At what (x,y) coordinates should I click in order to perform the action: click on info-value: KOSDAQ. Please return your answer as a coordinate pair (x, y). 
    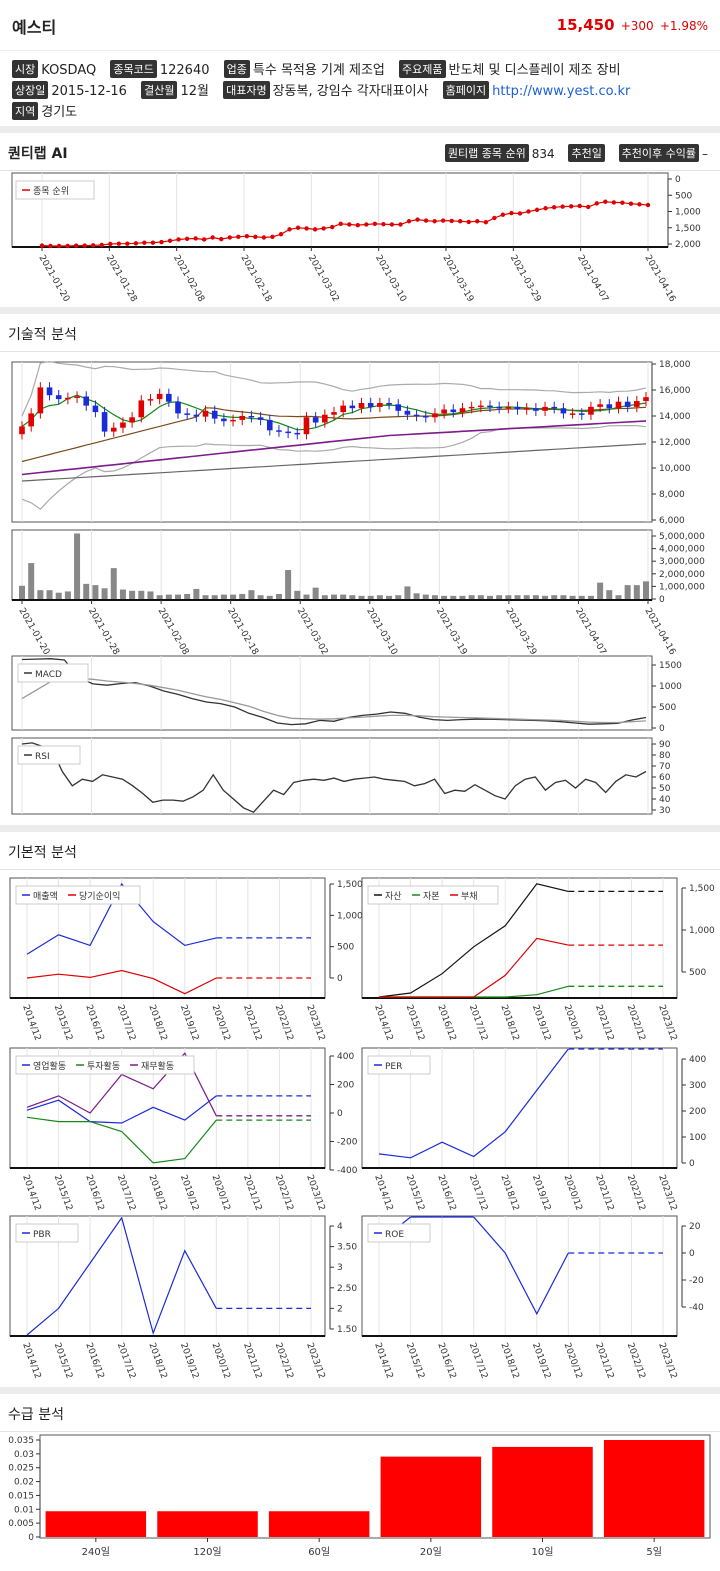
    Looking at the image, I should click on (69, 70).